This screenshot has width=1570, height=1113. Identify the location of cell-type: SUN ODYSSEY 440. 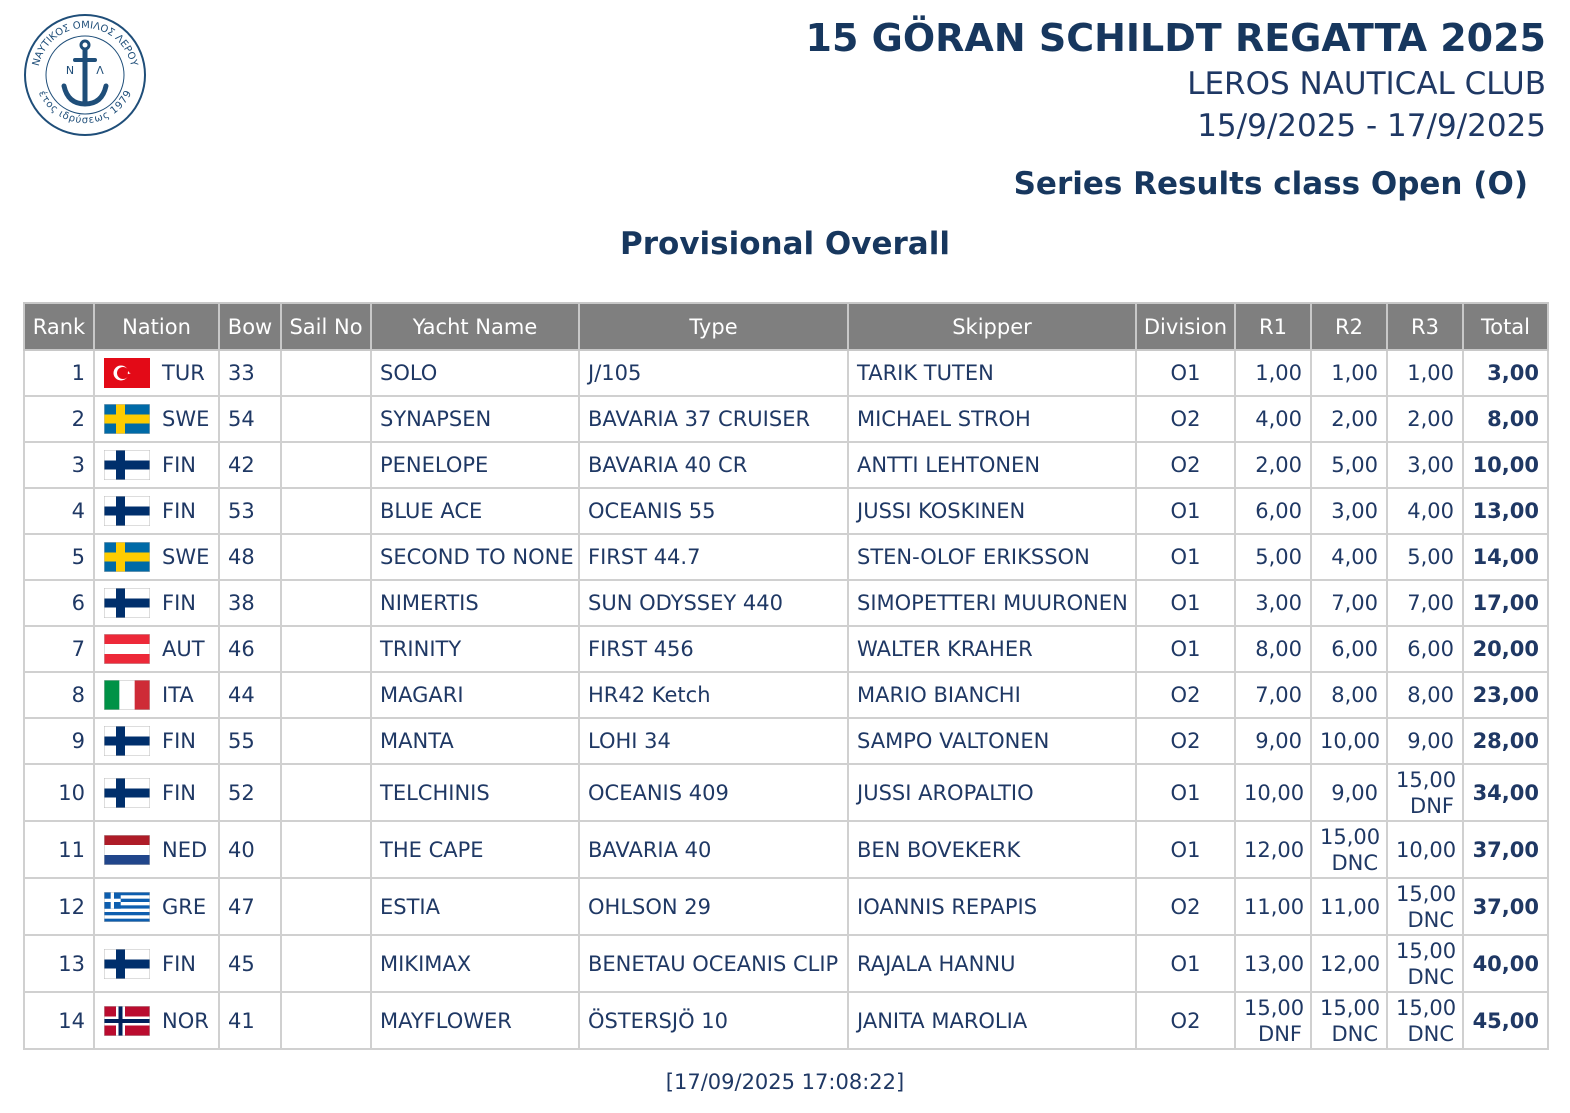
(713, 603).